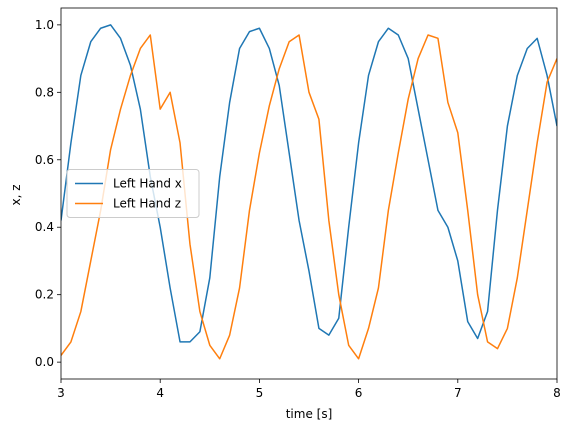 Image resolution: width=571 pixels, height=436 pixels. What do you see at coordinates (458, 393) in the screenshot?
I see `x-tick-label: 7` at bounding box center [458, 393].